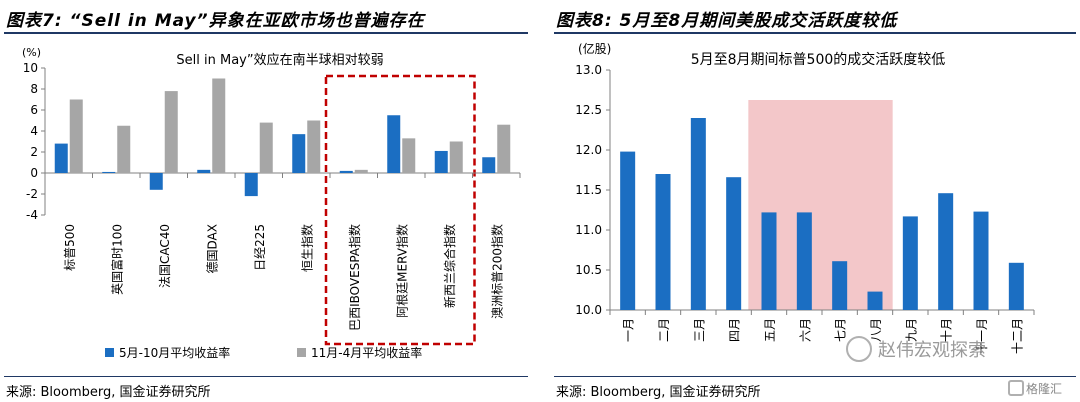  What do you see at coordinates (279, 60) in the screenshot?
I see `chart-title: Sell in May”效应在南半球相对较弱` at bounding box center [279, 60].